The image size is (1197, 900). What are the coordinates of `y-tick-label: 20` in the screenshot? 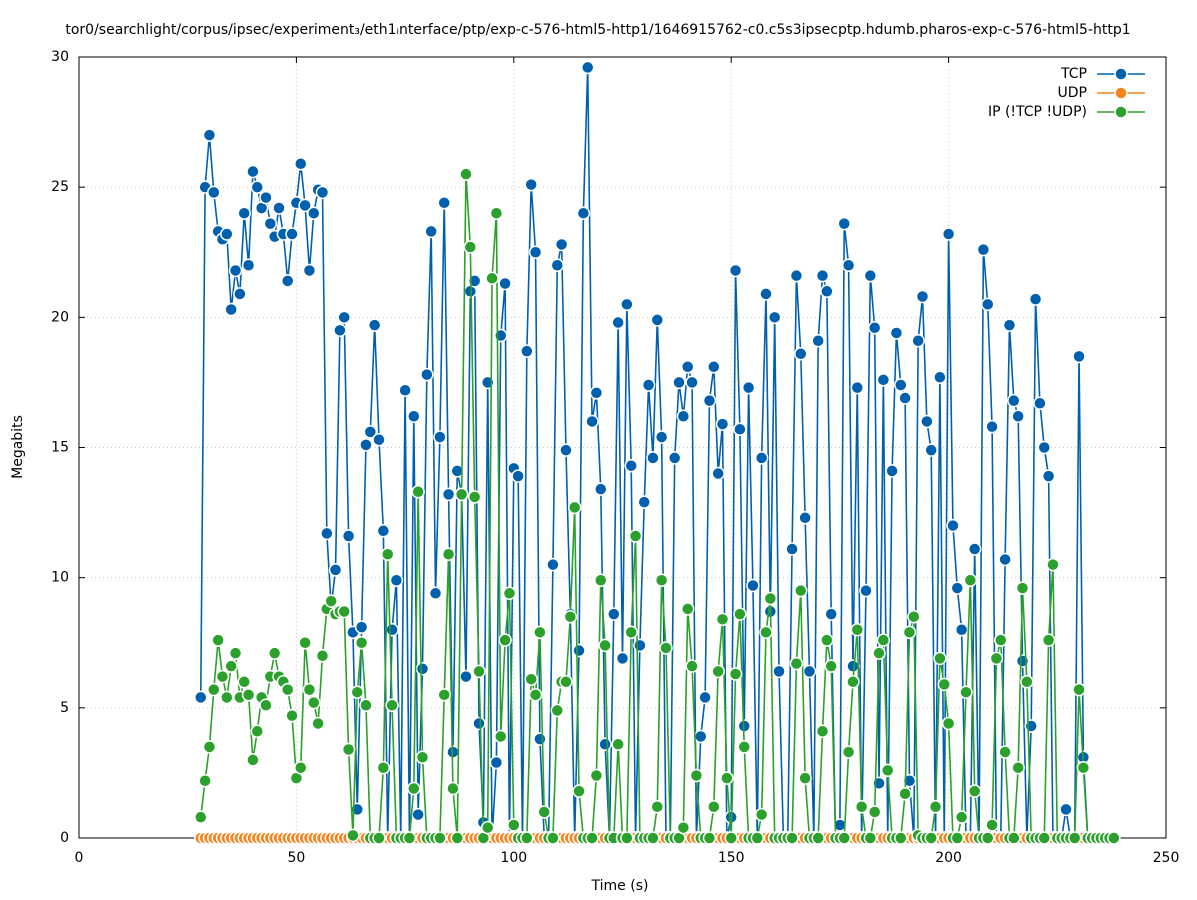 It's located at (60, 317).